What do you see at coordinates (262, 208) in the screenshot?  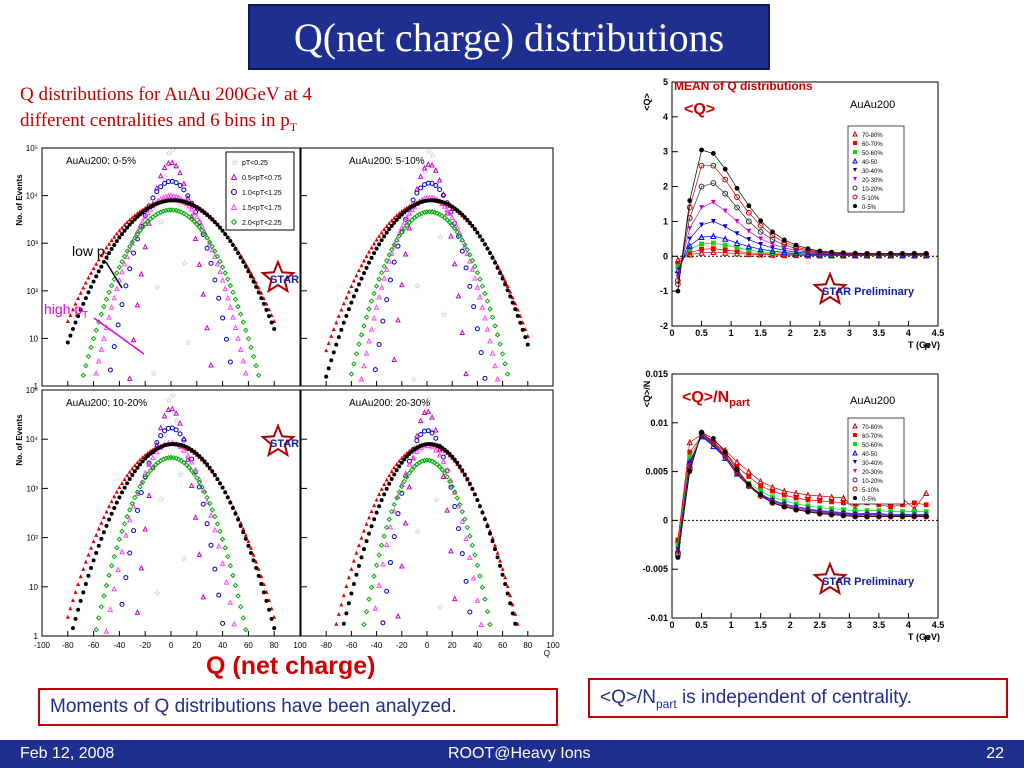 I see `legend-entry: 1.5<pT<1.75` at bounding box center [262, 208].